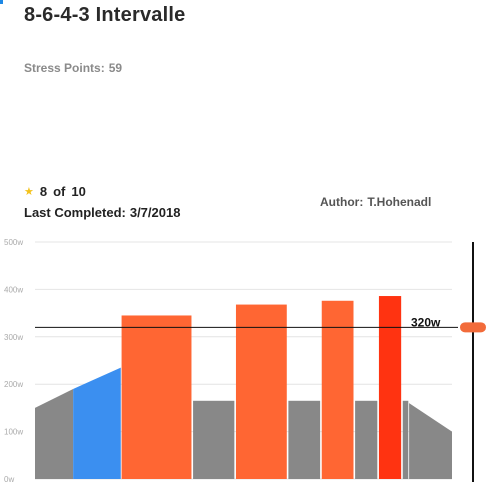  What do you see at coordinates (13, 432) in the screenshot?
I see `y-tick-label: 100w` at bounding box center [13, 432].